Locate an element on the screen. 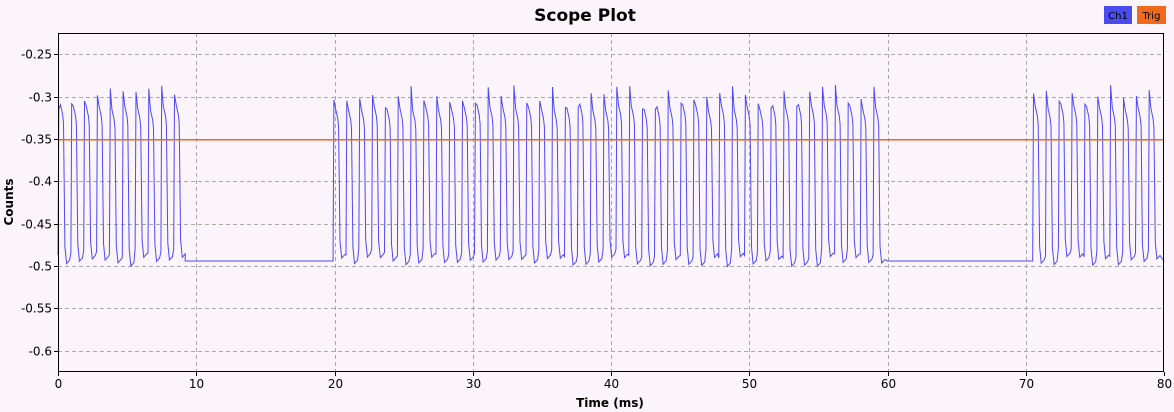 This screenshot has width=1174, height=412. x-tick-label: 80 is located at coordinates (1164, 384).